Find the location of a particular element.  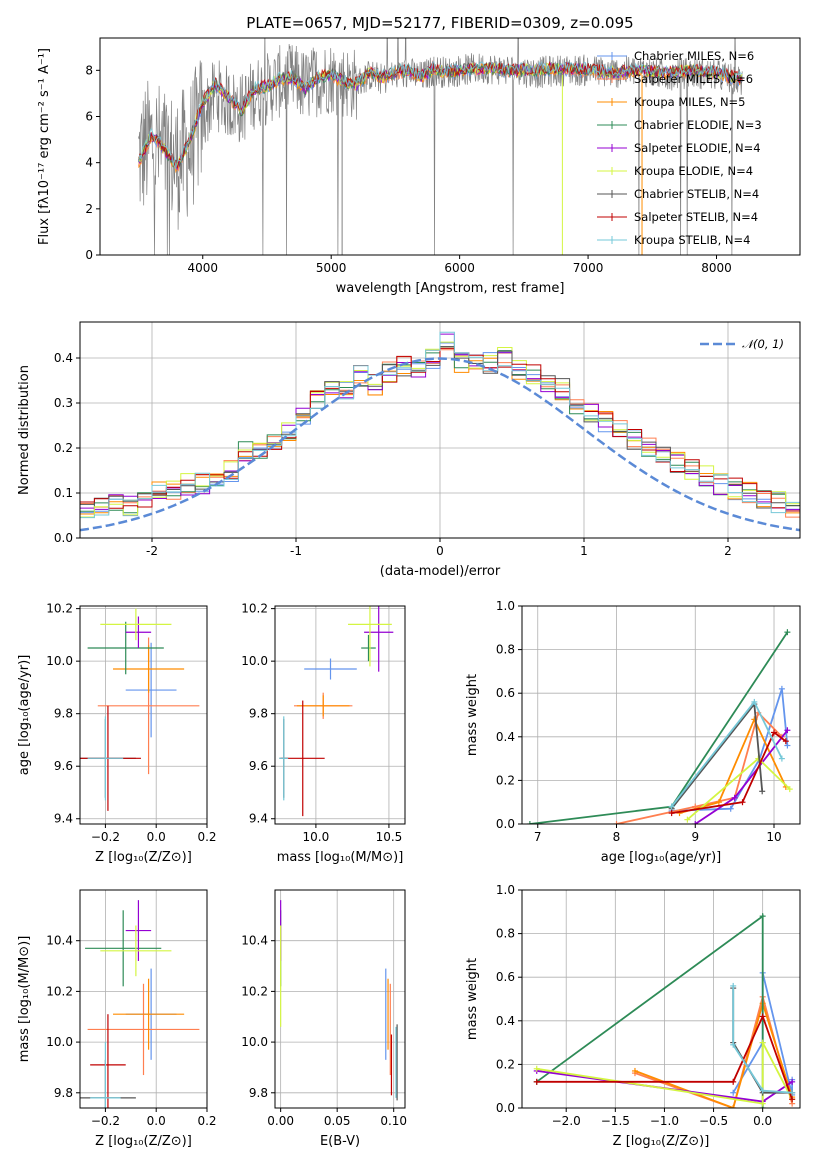

normal-curve is located at coordinates (440, 444).